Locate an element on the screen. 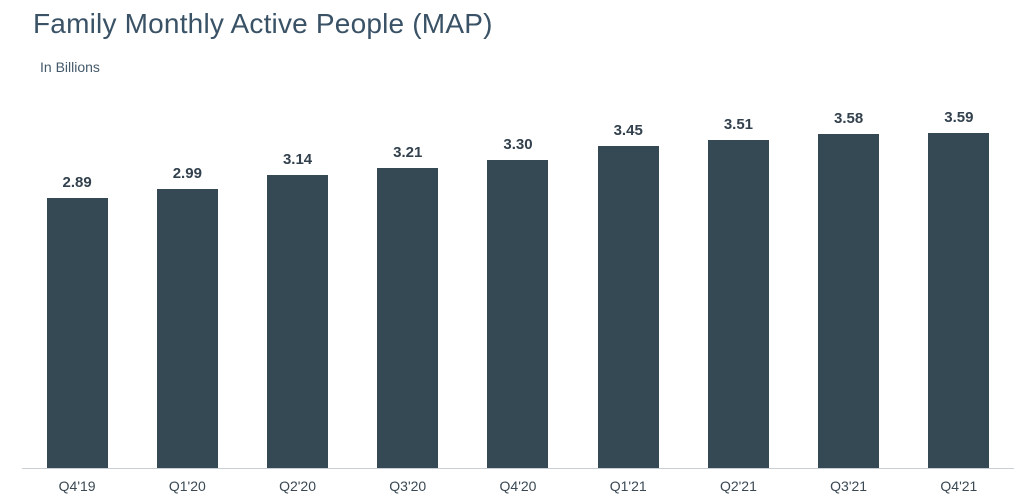 The image size is (1022, 503). x-tick-label: Q1'21 is located at coordinates (628, 486).